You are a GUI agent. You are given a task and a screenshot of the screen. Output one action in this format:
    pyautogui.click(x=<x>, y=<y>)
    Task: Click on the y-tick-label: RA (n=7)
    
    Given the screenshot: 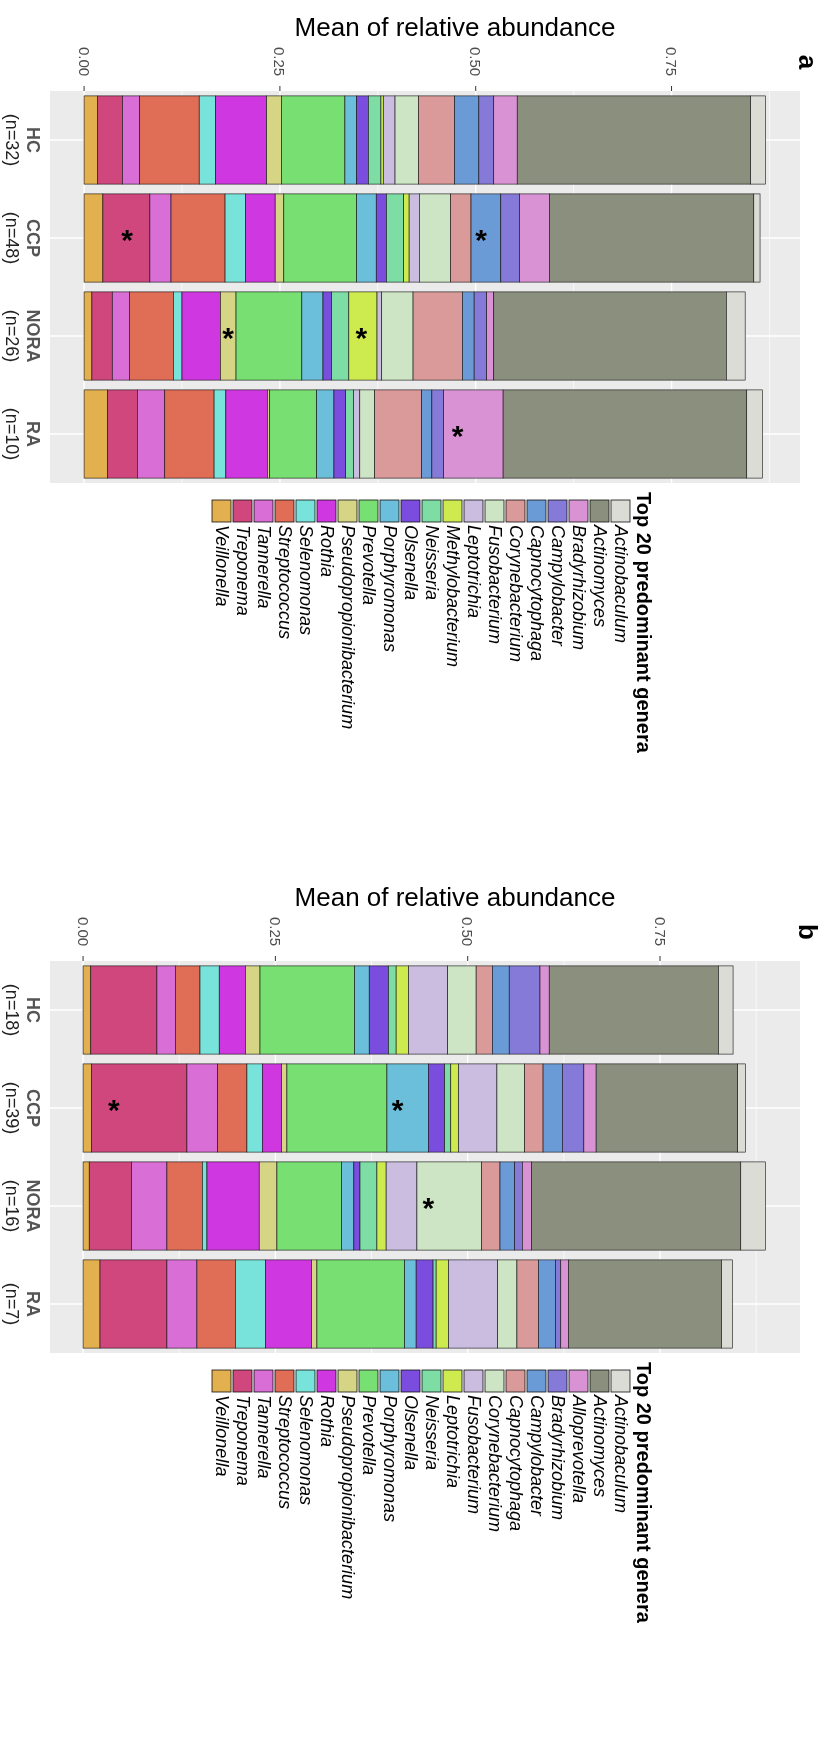 What is the action you would take?
    pyautogui.click(x=22, y=1304)
    